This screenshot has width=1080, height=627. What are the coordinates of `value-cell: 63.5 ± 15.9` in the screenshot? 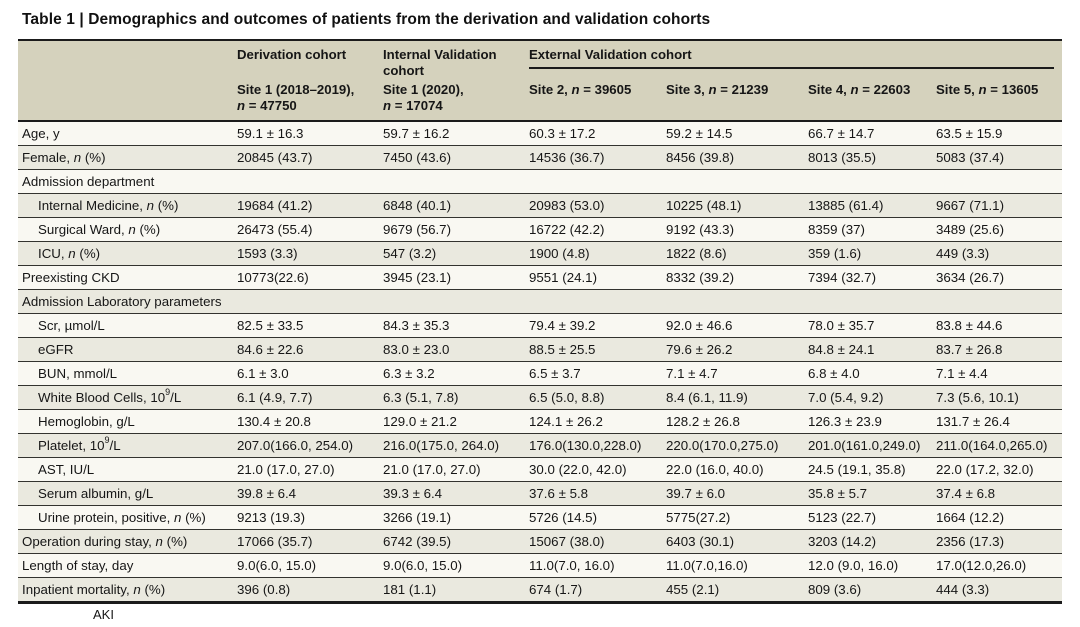 It's located at (999, 133).